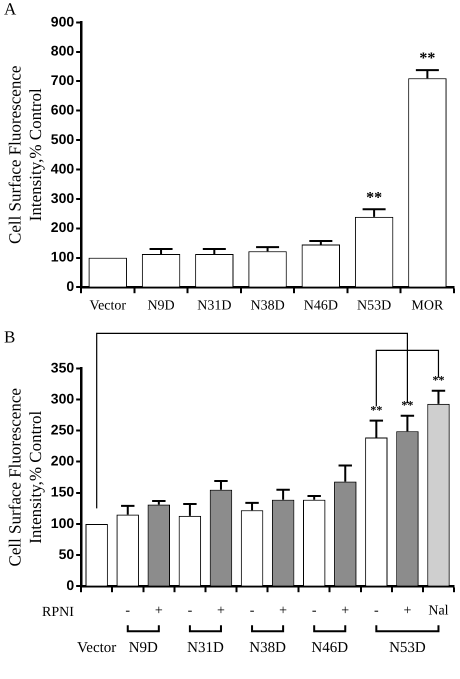 Image resolution: width=460 pixels, height=679 pixels. What do you see at coordinates (62, 50) in the screenshot?
I see `y-tick-label: 800` at bounding box center [62, 50].